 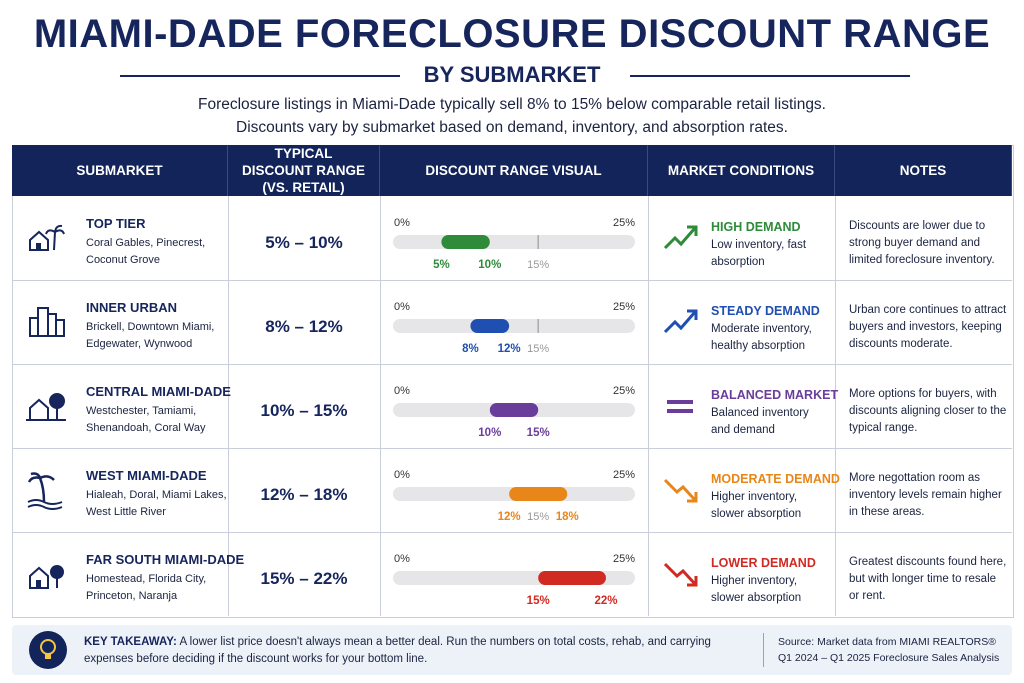 I want to click on high-label: 12%, so click(x=509, y=349).